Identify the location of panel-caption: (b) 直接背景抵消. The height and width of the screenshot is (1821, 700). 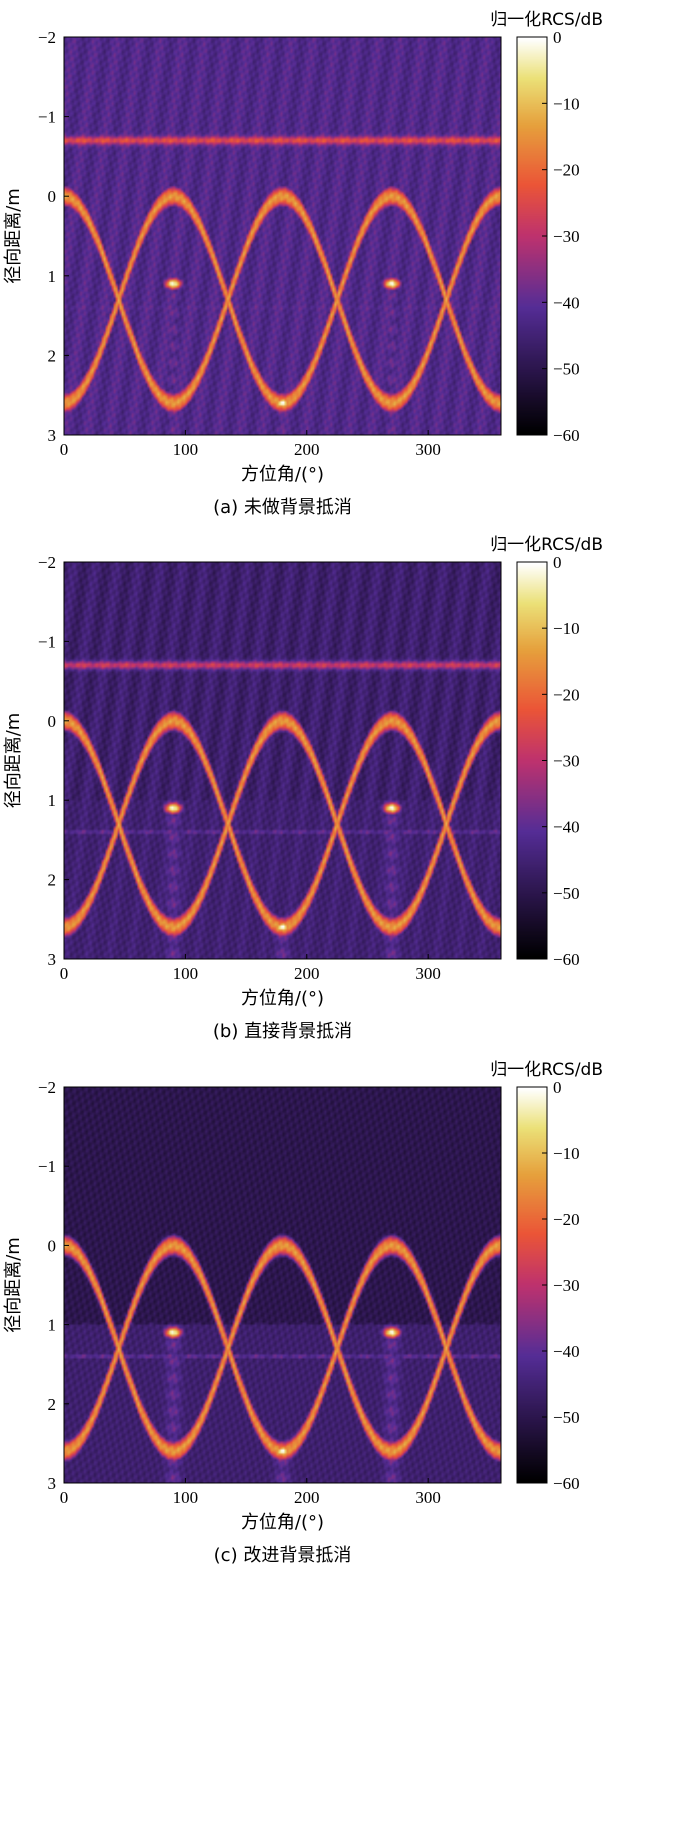
(282, 1031).